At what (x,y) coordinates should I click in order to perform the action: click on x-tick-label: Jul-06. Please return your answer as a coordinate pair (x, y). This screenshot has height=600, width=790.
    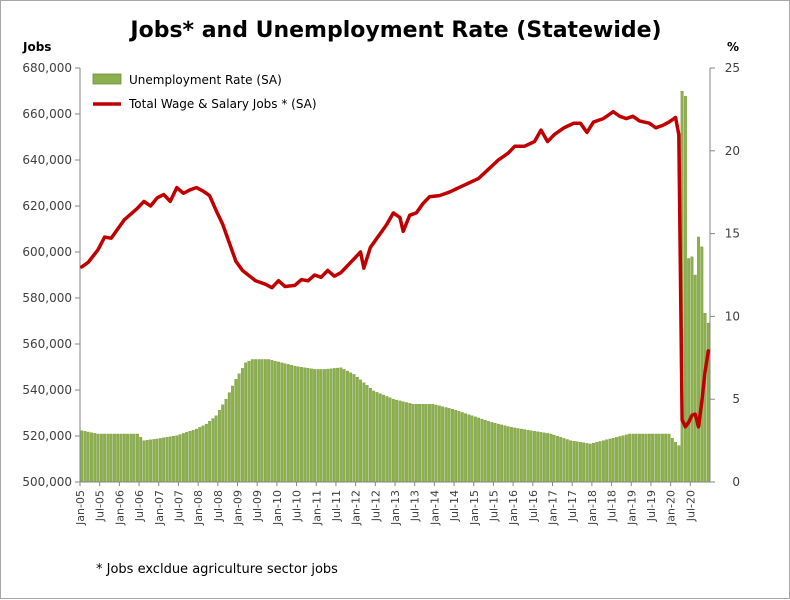
    Looking at the image, I should click on (139, 506).